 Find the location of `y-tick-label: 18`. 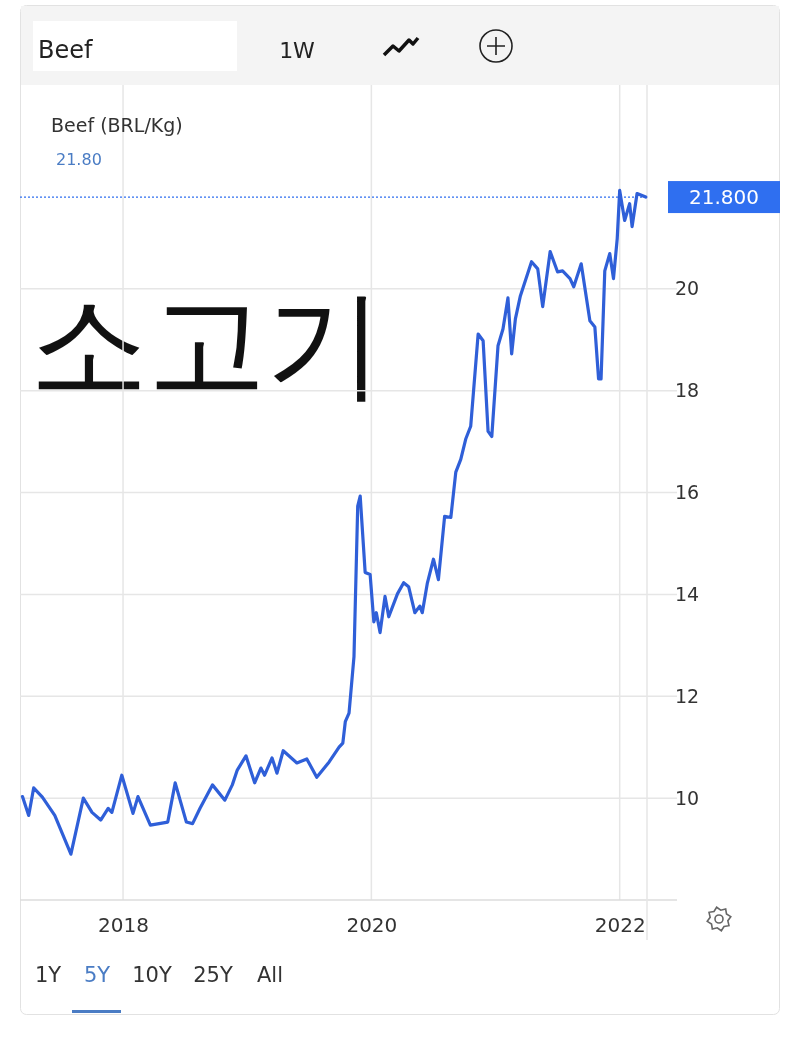

y-tick-label: 18 is located at coordinates (687, 390).